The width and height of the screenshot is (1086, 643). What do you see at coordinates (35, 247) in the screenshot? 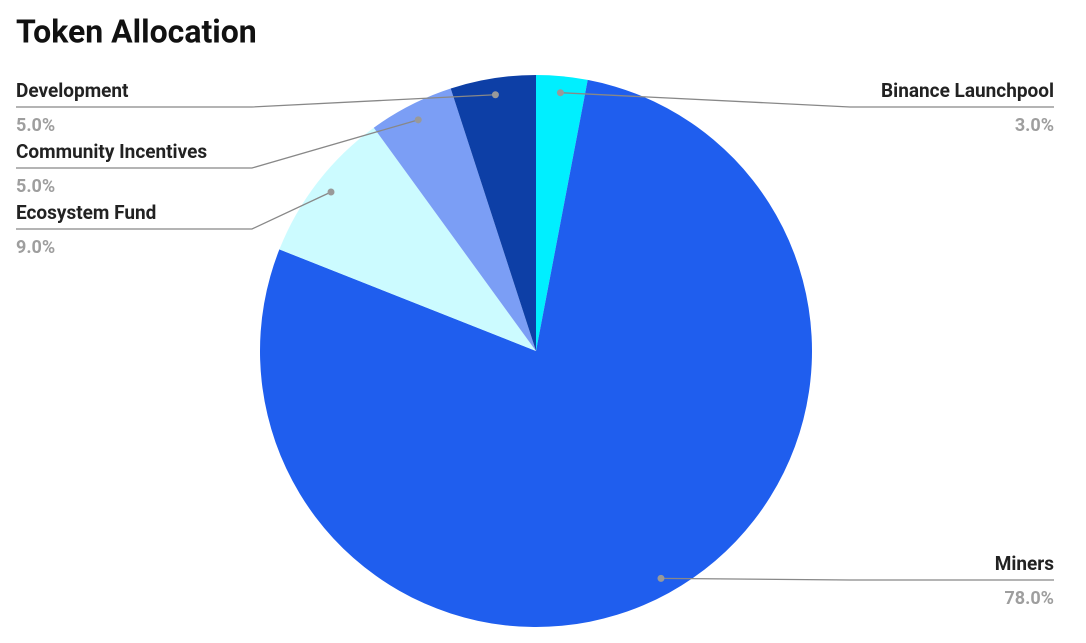
I see `slice-value: 9.0%` at bounding box center [35, 247].